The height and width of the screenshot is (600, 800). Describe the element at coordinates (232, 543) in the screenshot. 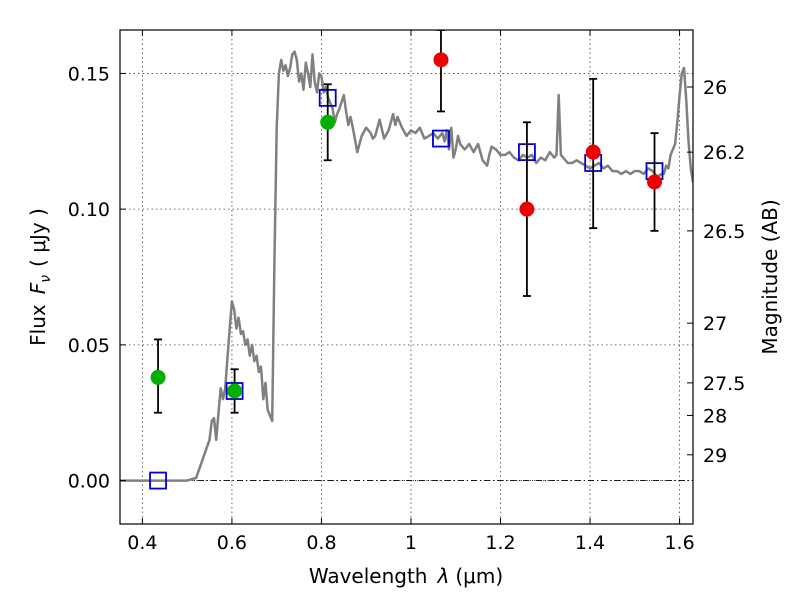

I see `x-tick-label: 0.6` at that location.